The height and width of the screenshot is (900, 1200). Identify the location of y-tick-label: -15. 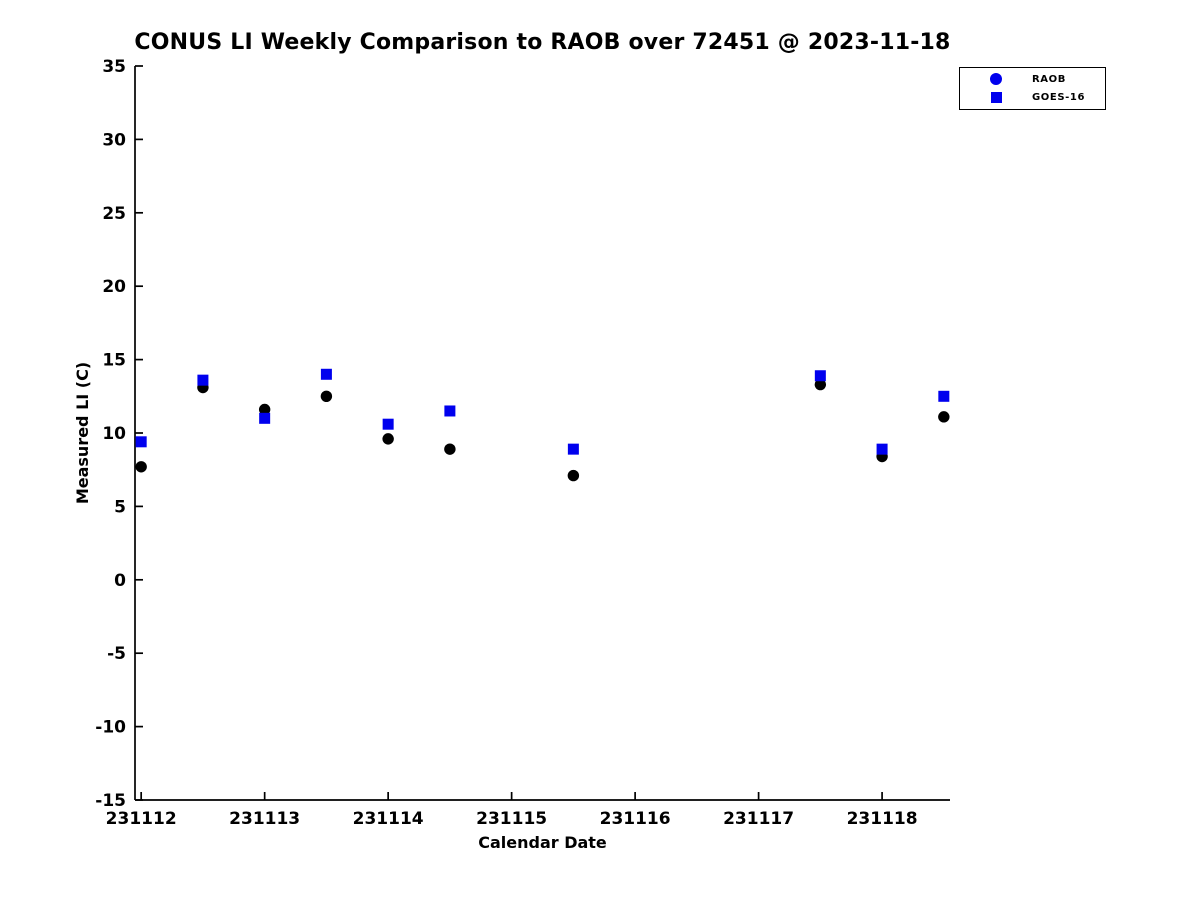
(110, 801).